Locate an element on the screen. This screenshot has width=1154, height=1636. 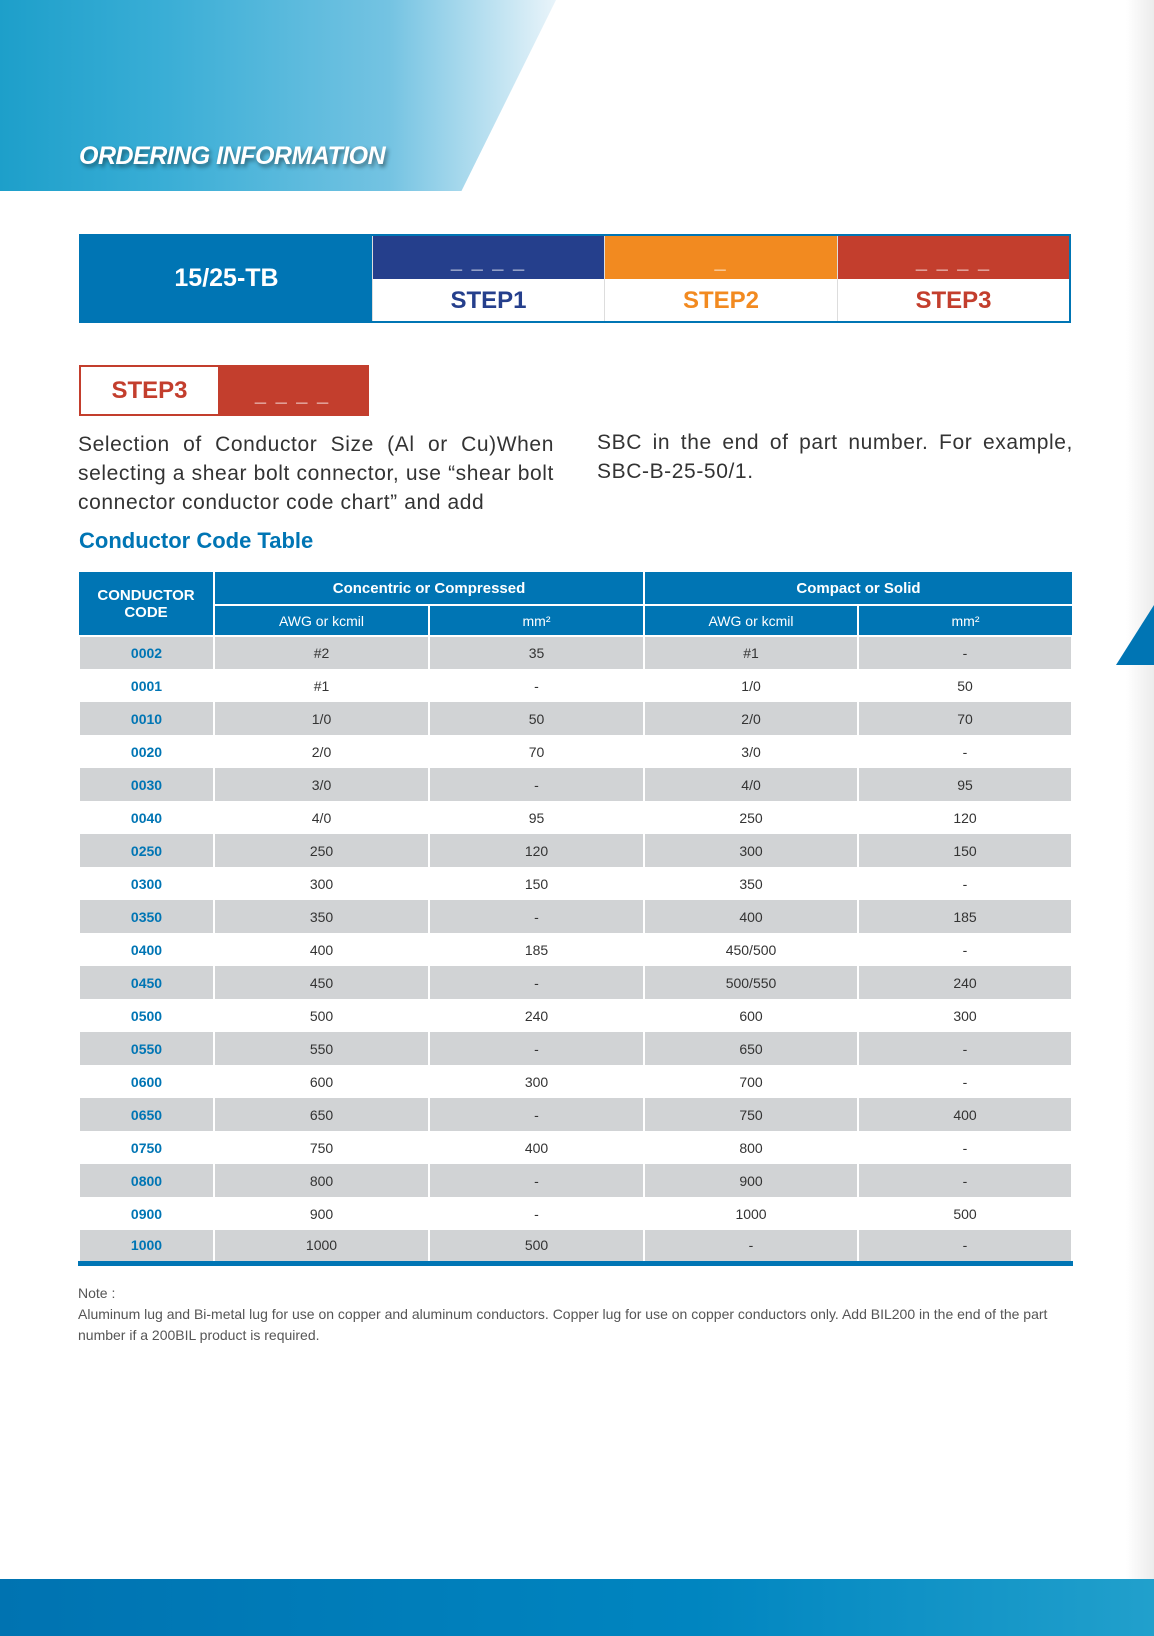
conductor-code: 0900 is located at coordinates (146, 1213).